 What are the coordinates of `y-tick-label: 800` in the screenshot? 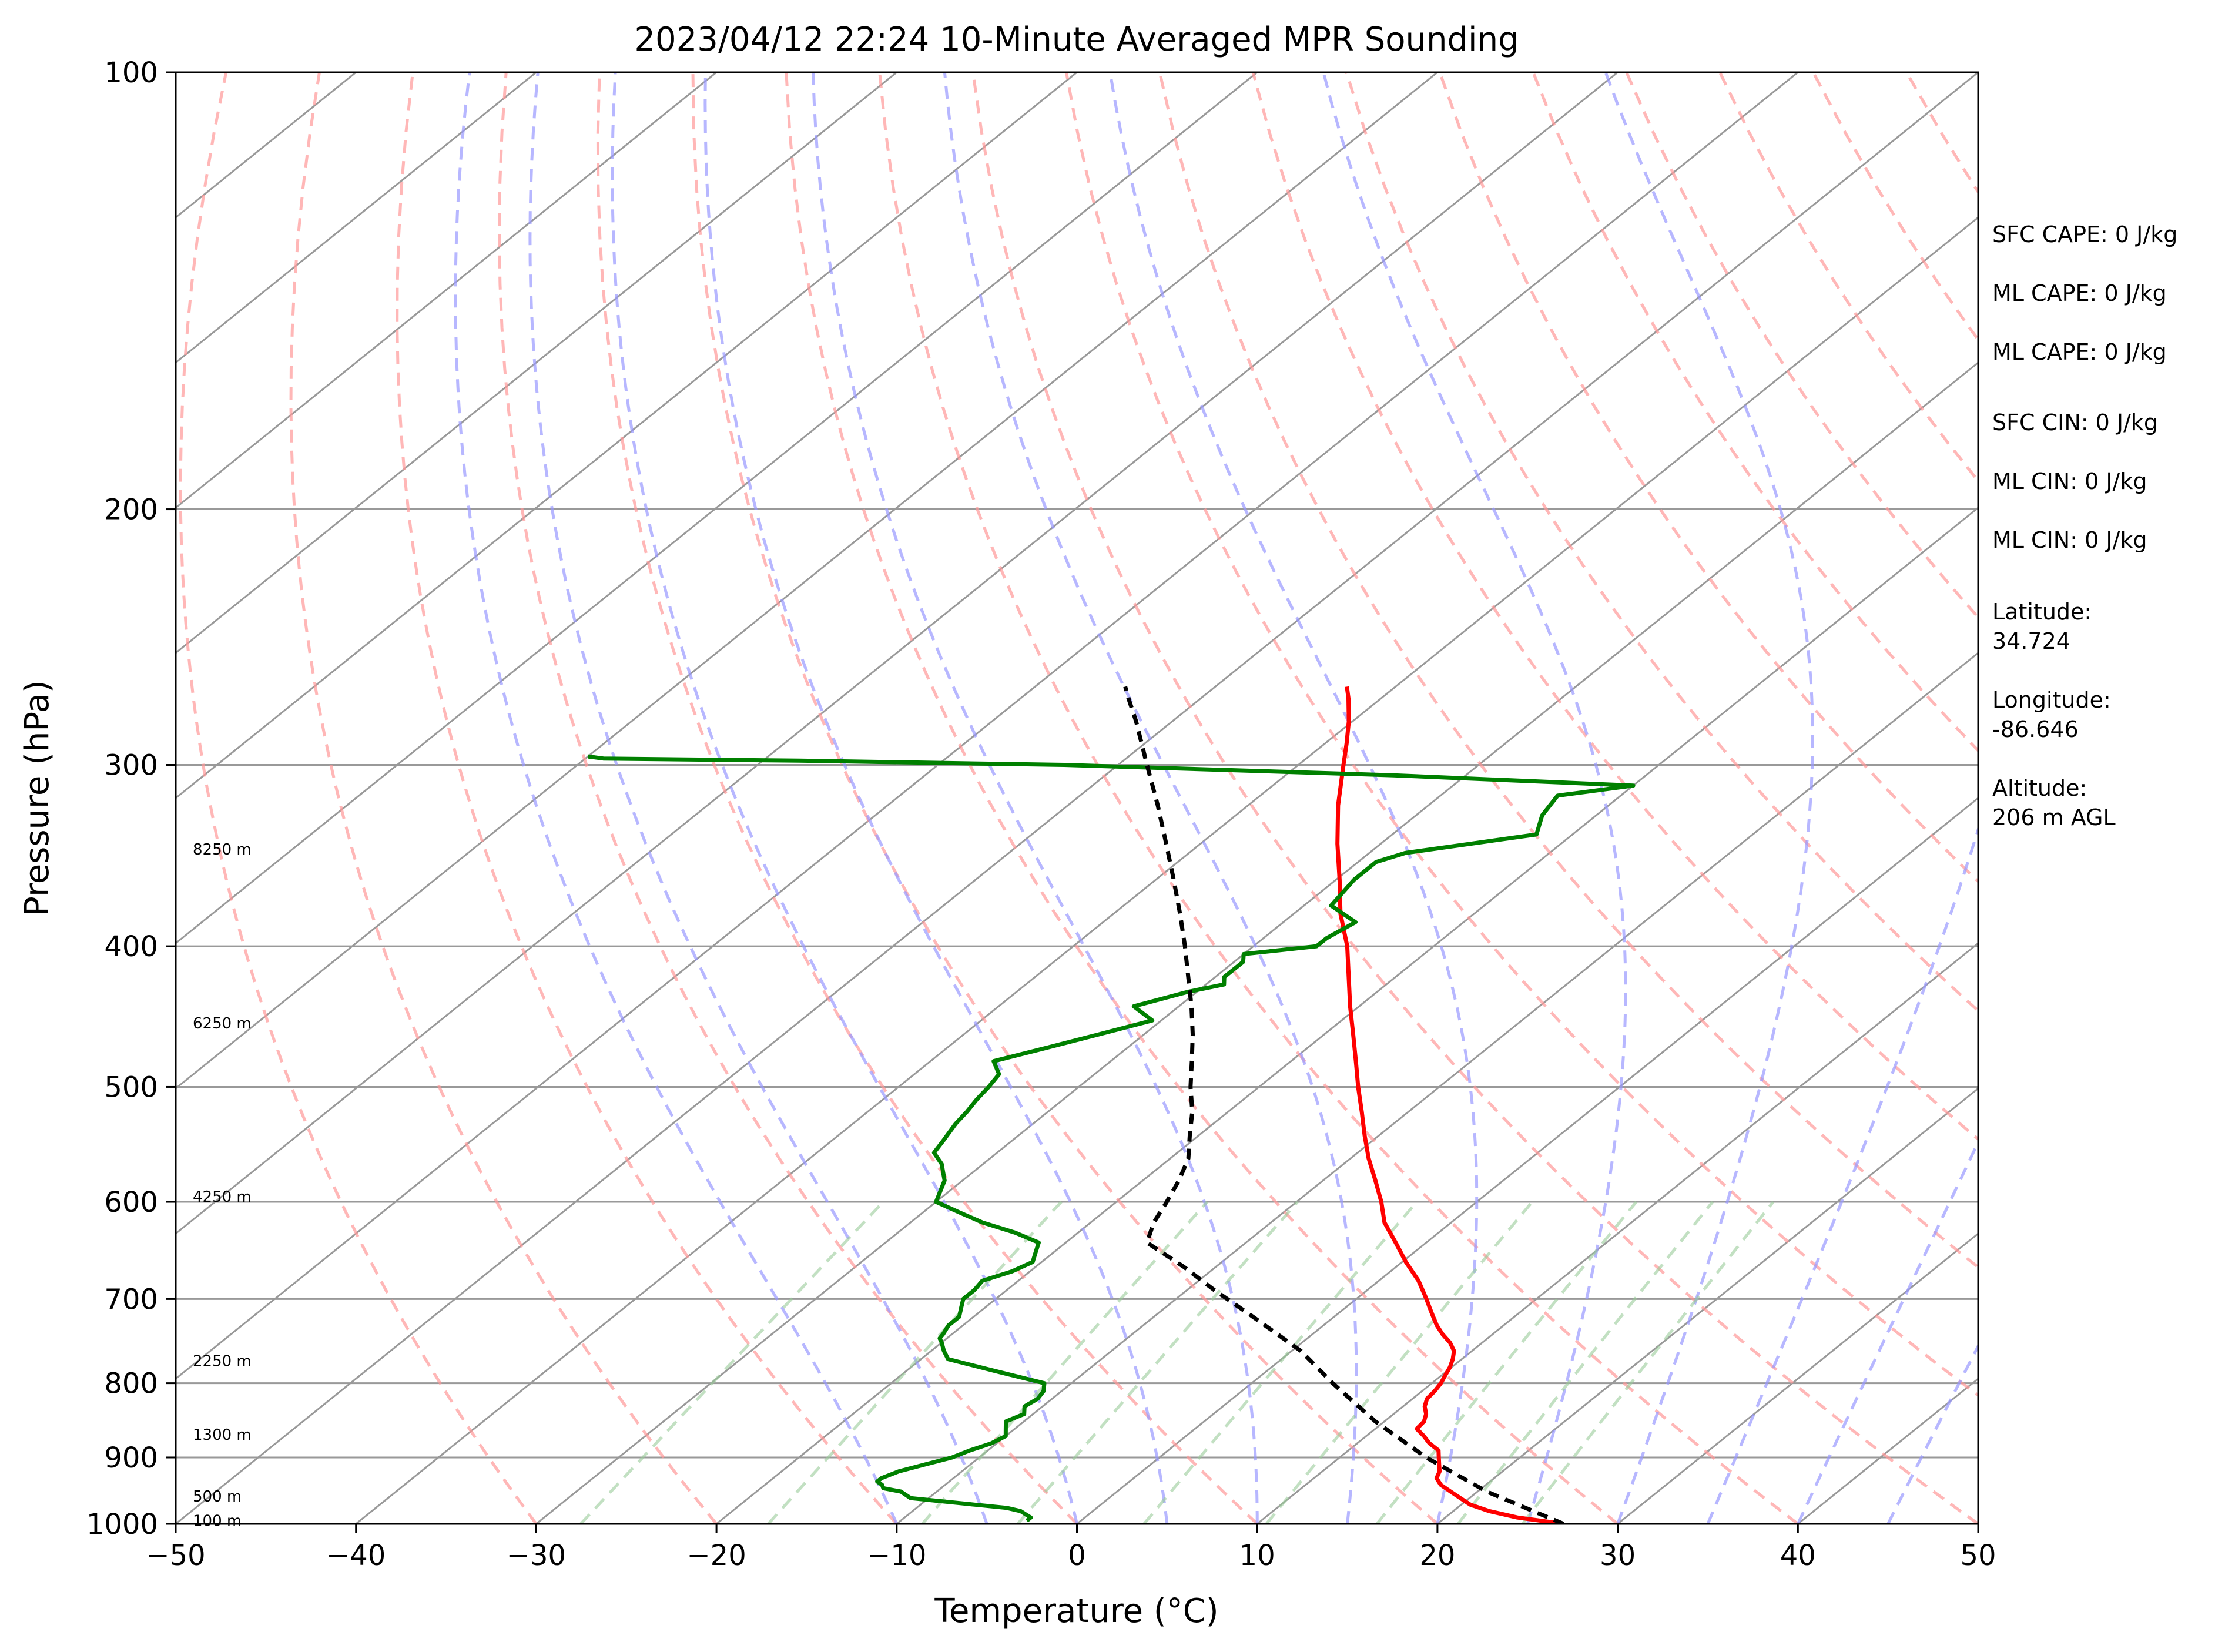 It's located at (131, 1384).